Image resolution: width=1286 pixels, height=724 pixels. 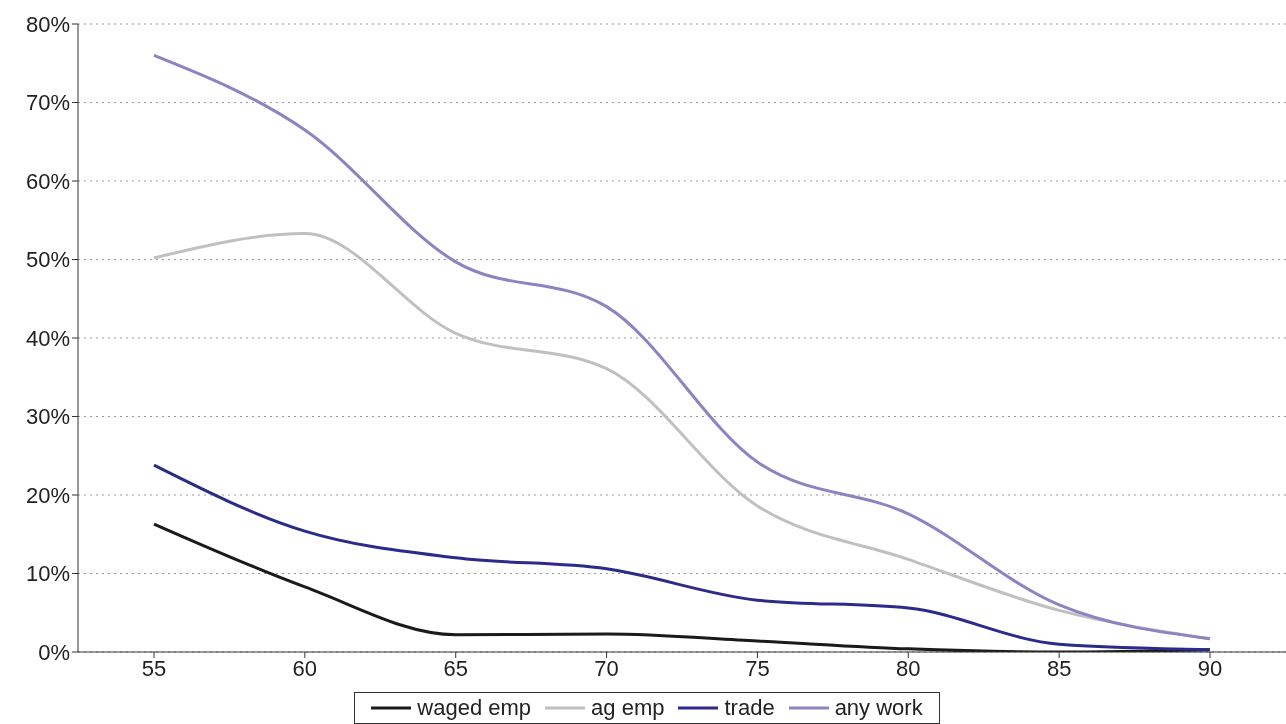 What do you see at coordinates (47, 103) in the screenshot?
I see `y-tick-label: 70%` at bounding box center [47, 103].